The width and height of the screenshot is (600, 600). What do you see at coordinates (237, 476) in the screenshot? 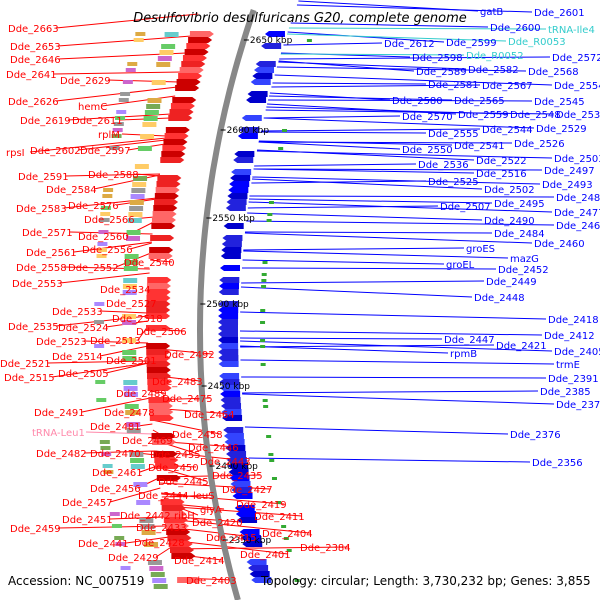
I see `left-gene-label: Dde_2435` at bounding box center [237, 476].